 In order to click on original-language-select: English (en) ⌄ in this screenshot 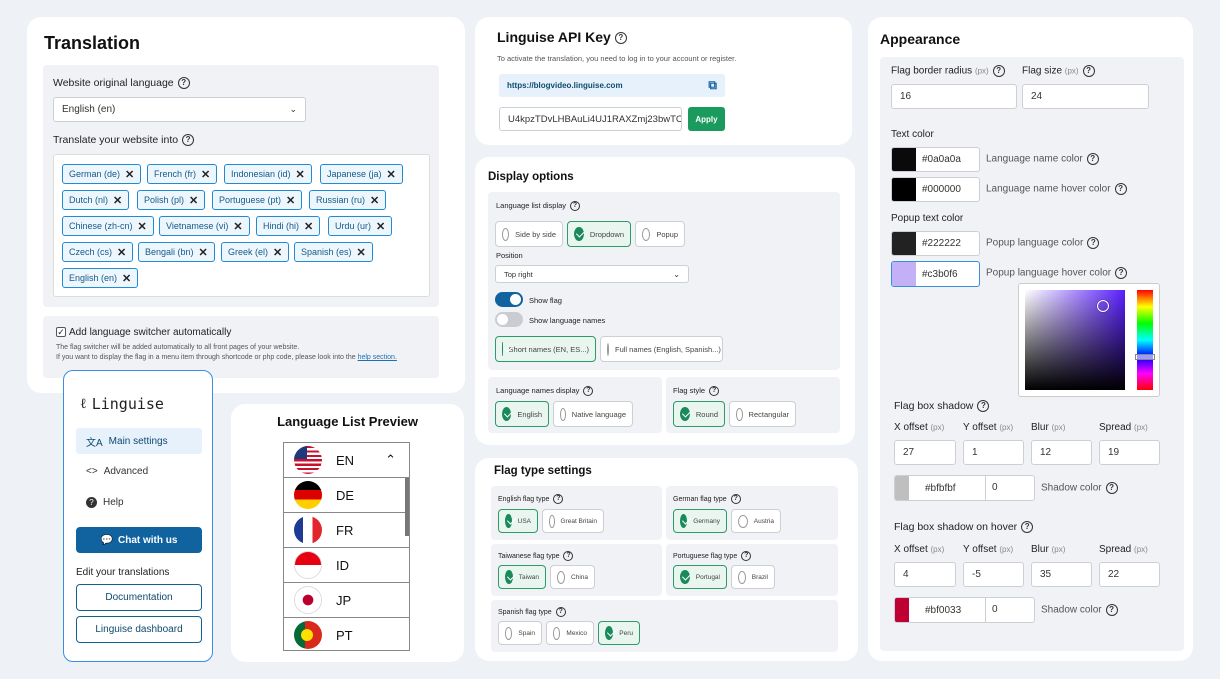, I will do `click(179, 109)`.